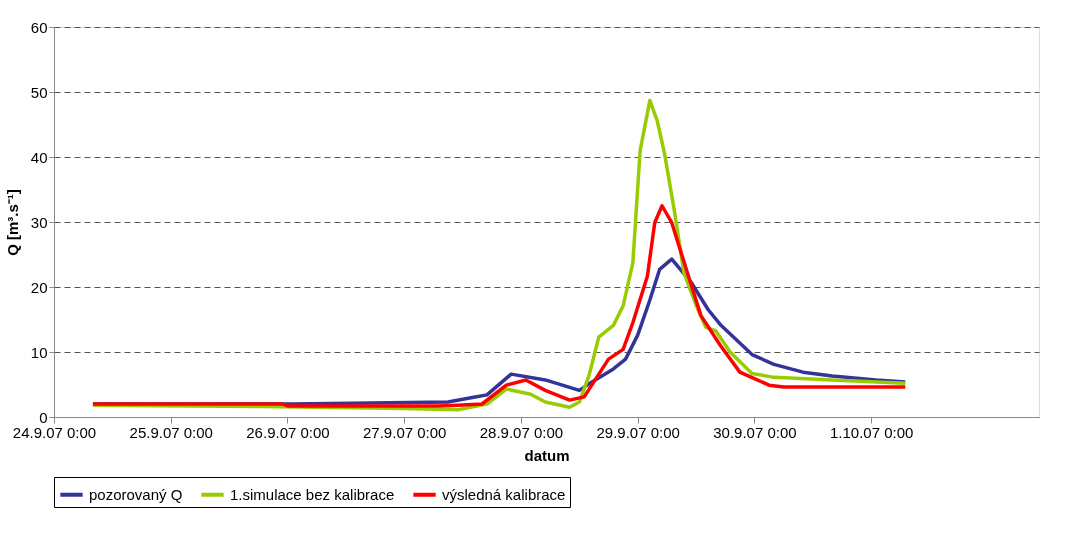 This screenshot has height=548, width=1079. I want to click on x-tick-label: 24.9.07 0:00, so click(54, 432).